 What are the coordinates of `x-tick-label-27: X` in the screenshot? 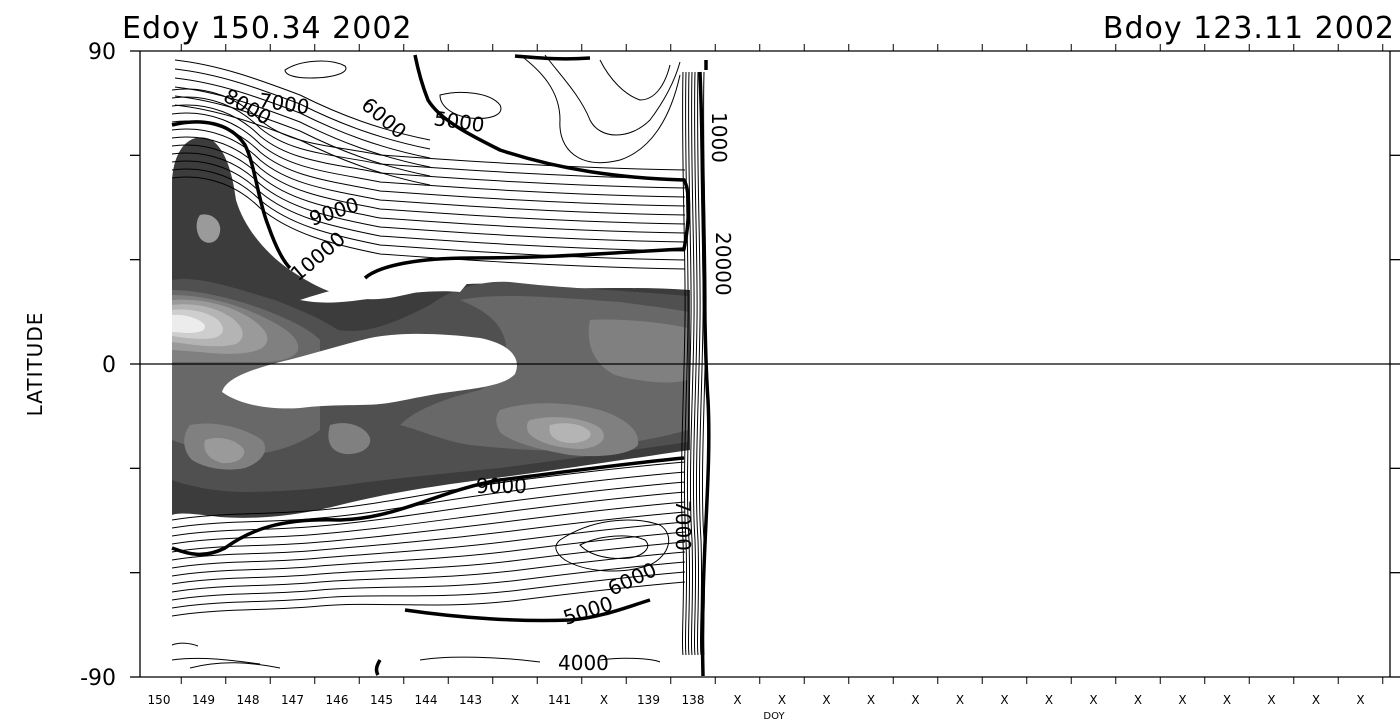 It's located at (1360, 700).